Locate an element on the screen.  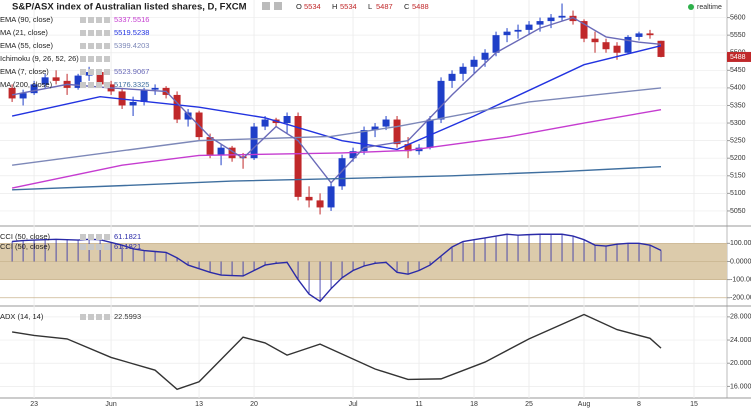
y-tick-label: 5150 is located at coordinates (738, 176).